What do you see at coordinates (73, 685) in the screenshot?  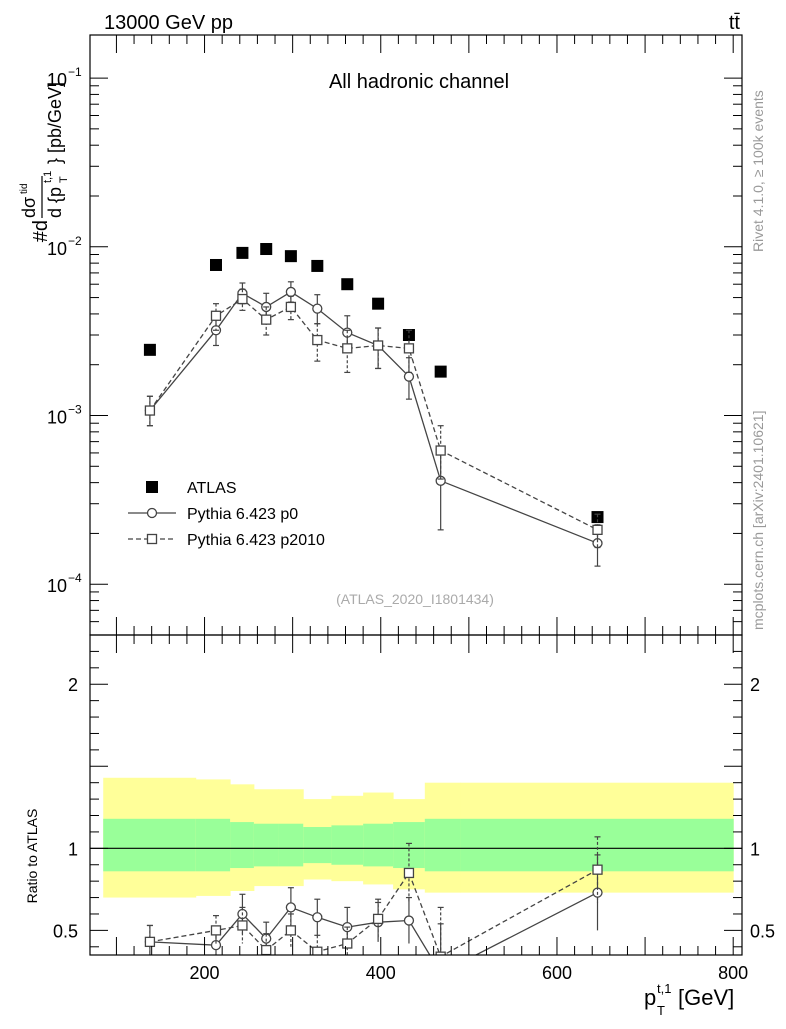 I see `ratio-y-tick-label-left: 2` at bounding box center [73, 685].